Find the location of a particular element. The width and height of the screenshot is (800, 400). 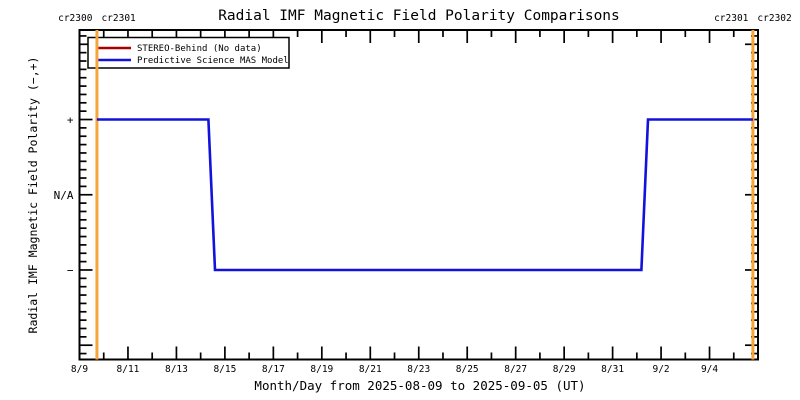

x-axis-tick-label: 8/15 is located at coordinates (224, 369).